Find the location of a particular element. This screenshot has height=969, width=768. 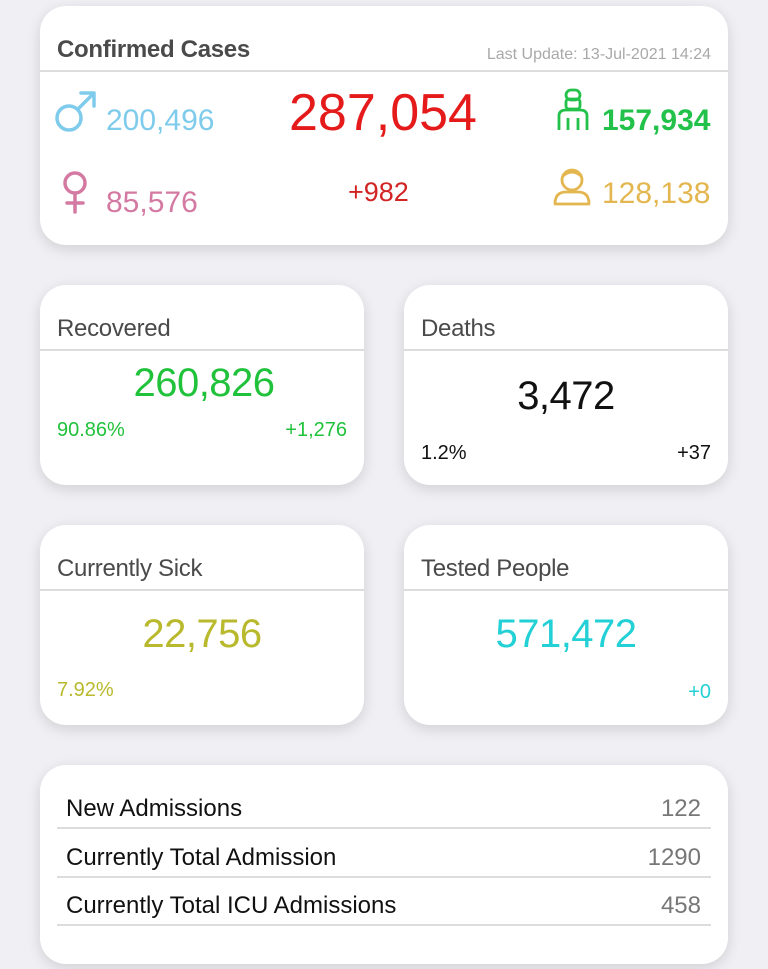

recovered-count: 260,826 is located at coordinates (204, 383).